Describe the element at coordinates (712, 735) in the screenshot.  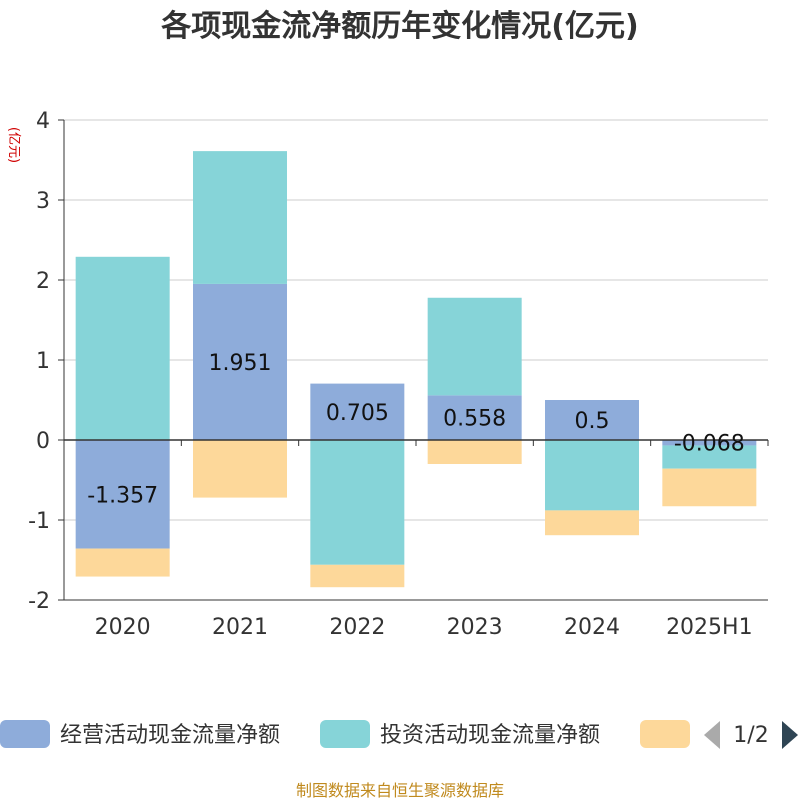
I see `legend-prev-icon` at that location.